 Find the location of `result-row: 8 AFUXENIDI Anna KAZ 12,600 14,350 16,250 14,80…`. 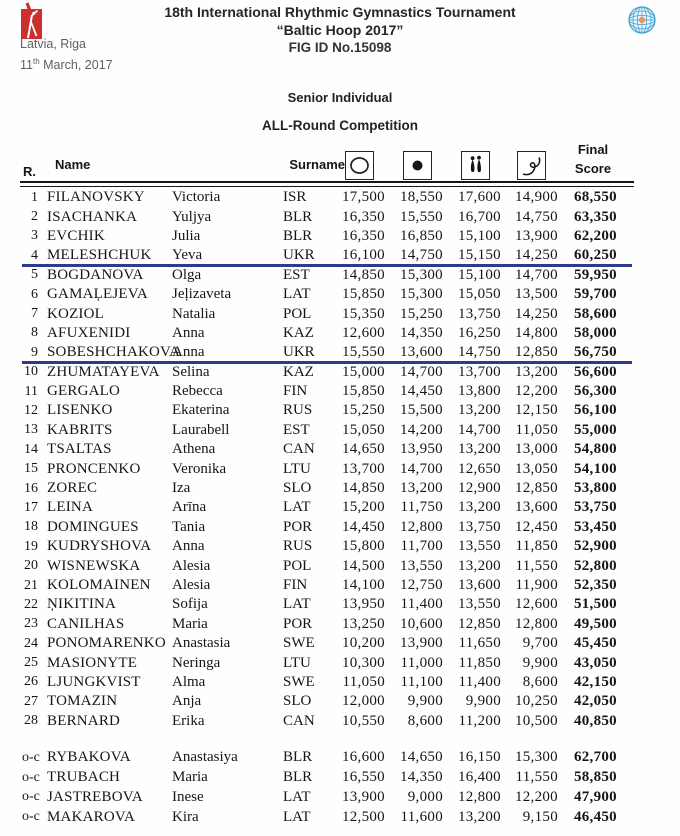

result-row: 8 AFUXENIDI Anna KAZ 12,600 14,350 16,250 14,80… is located at coordinates (327, 333).